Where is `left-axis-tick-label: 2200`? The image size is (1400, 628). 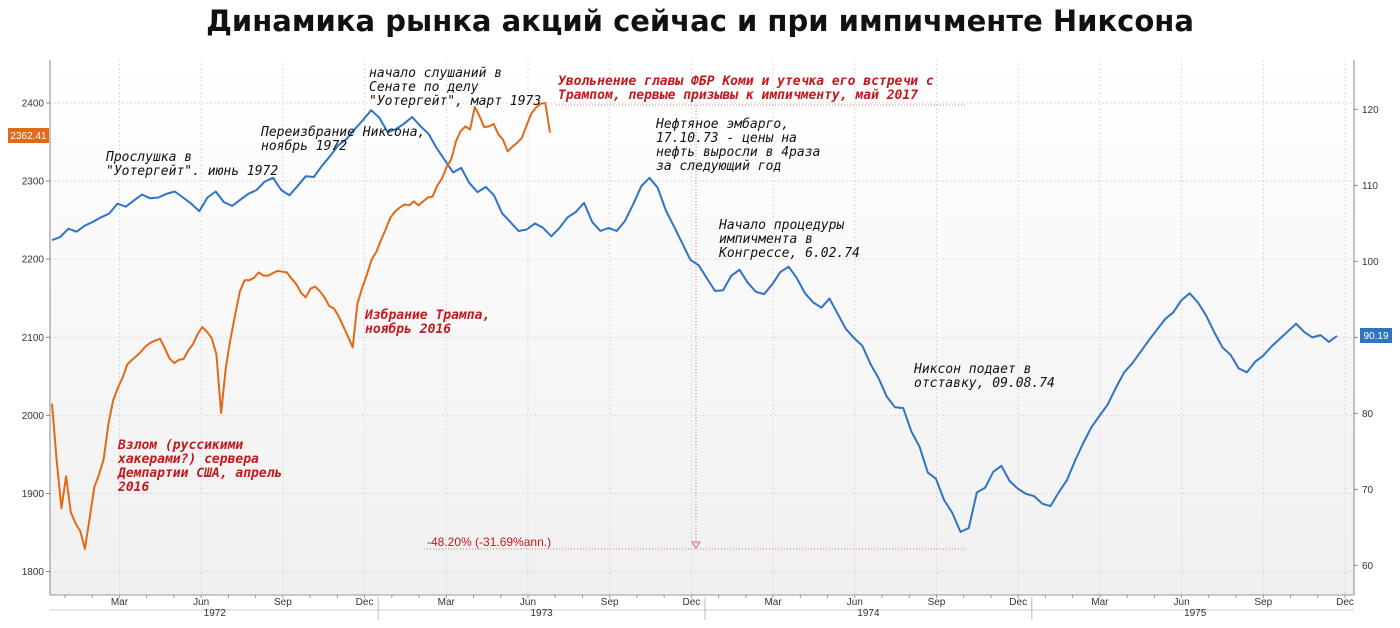 left-axis-tick-label: 2200 is located at coordinates (33, 260).